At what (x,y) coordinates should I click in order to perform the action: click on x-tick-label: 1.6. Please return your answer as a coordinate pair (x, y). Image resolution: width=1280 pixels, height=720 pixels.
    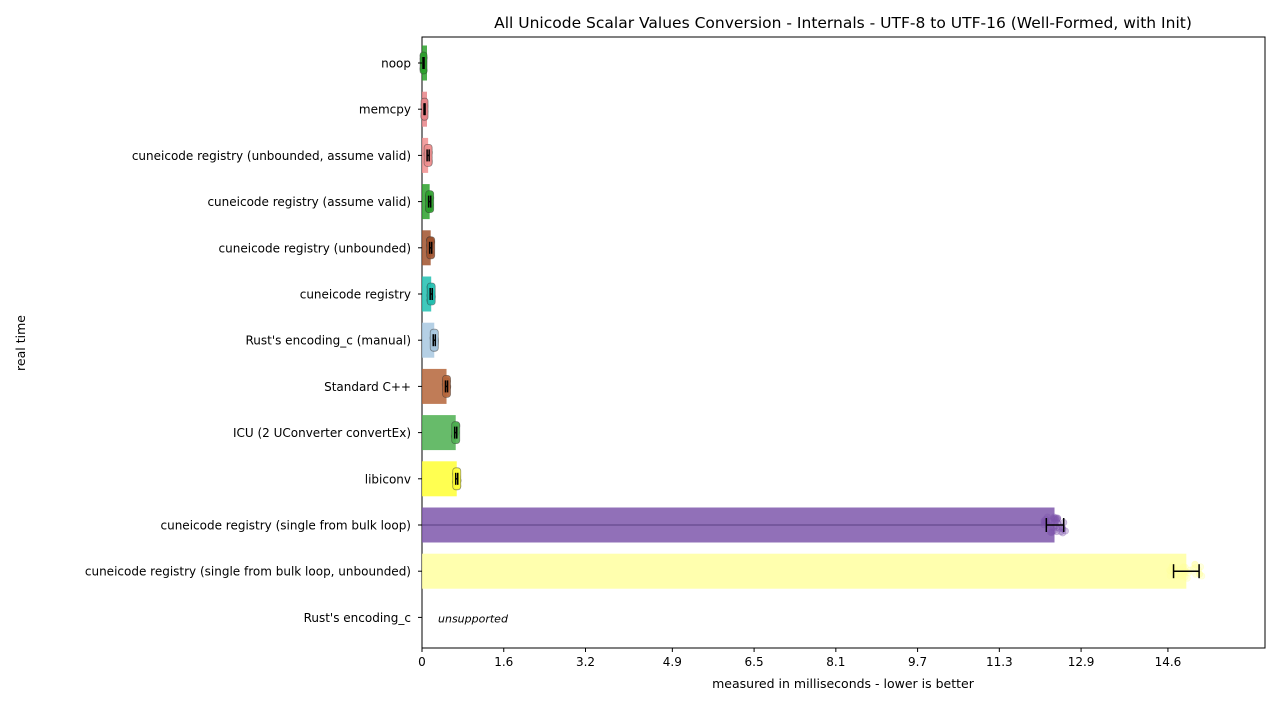
    Looking at the image, I should click on (503, 662).